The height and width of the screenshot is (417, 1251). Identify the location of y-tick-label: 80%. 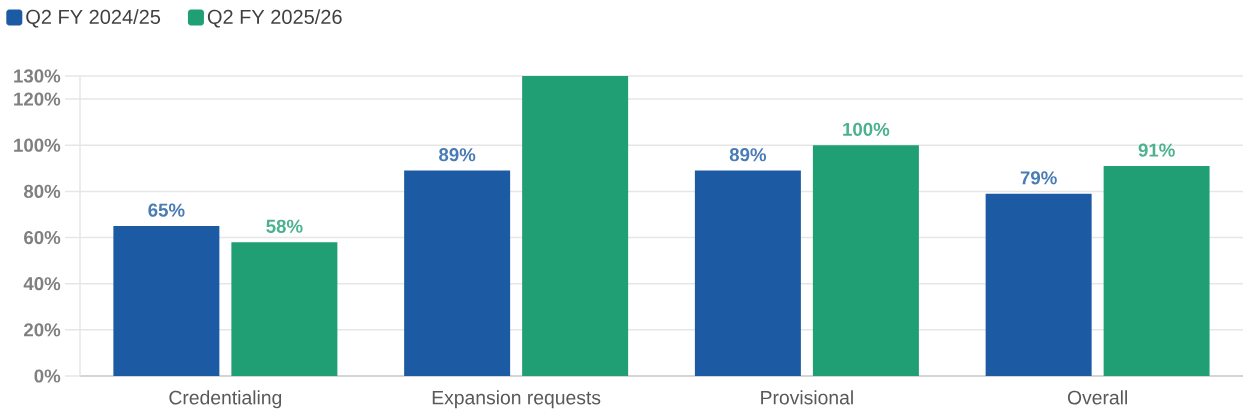
(42, 191).